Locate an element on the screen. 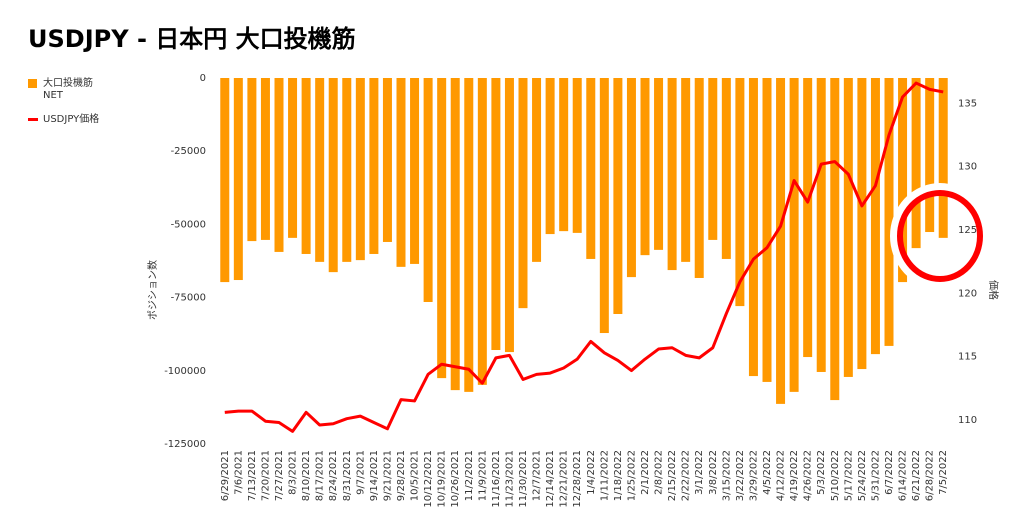 This screenshot has height=525, width=1024. x-tick-label: 8/3/2021 is located at coordinates (293, 472).